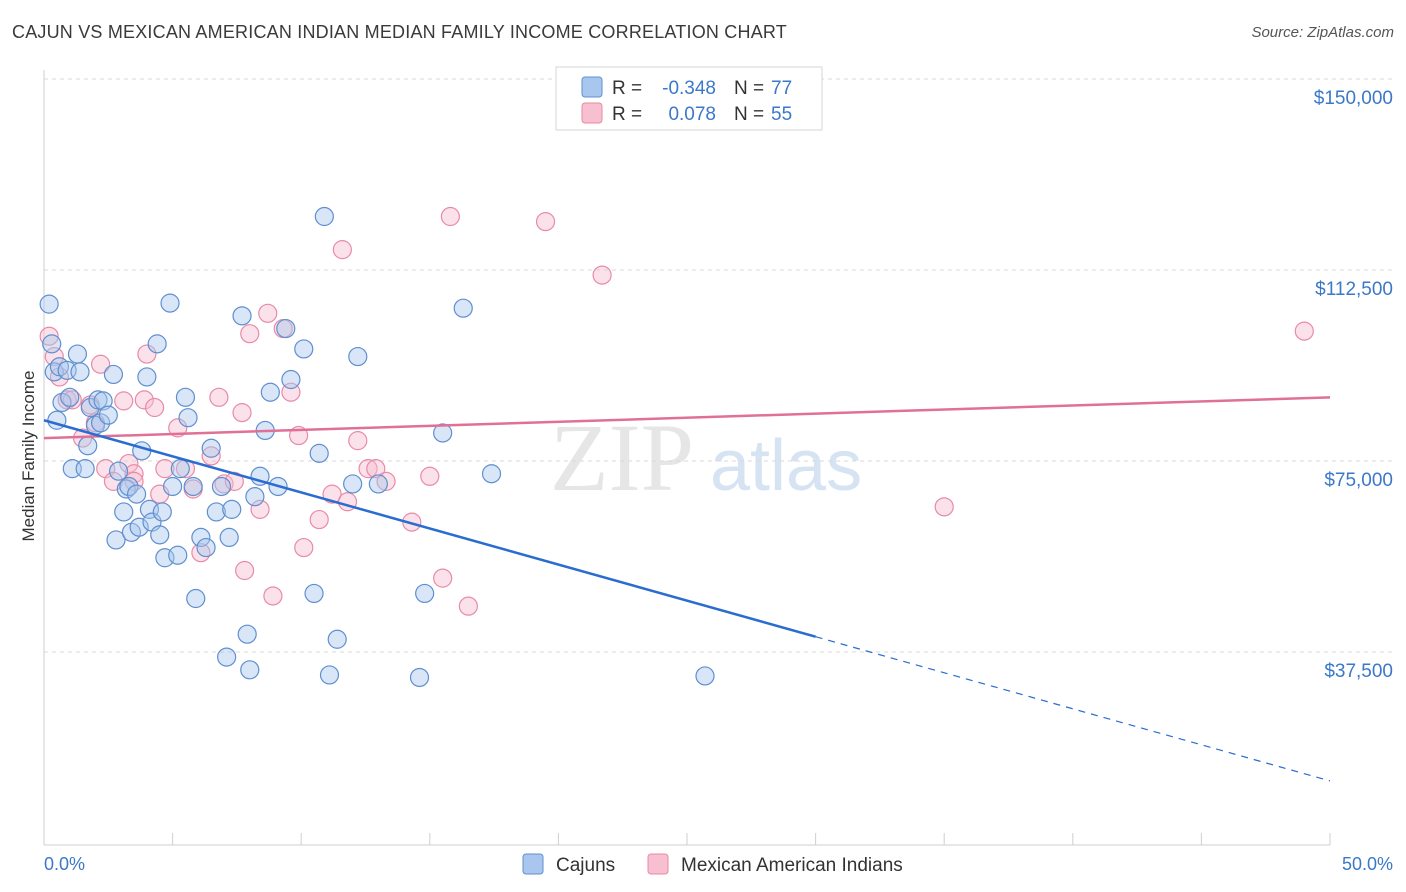  What do you see at coordinates (1322, 32) in the screenshot?
I see `source-credit: Source: ZipAtlas.com` at bounding box center [1322, 32].